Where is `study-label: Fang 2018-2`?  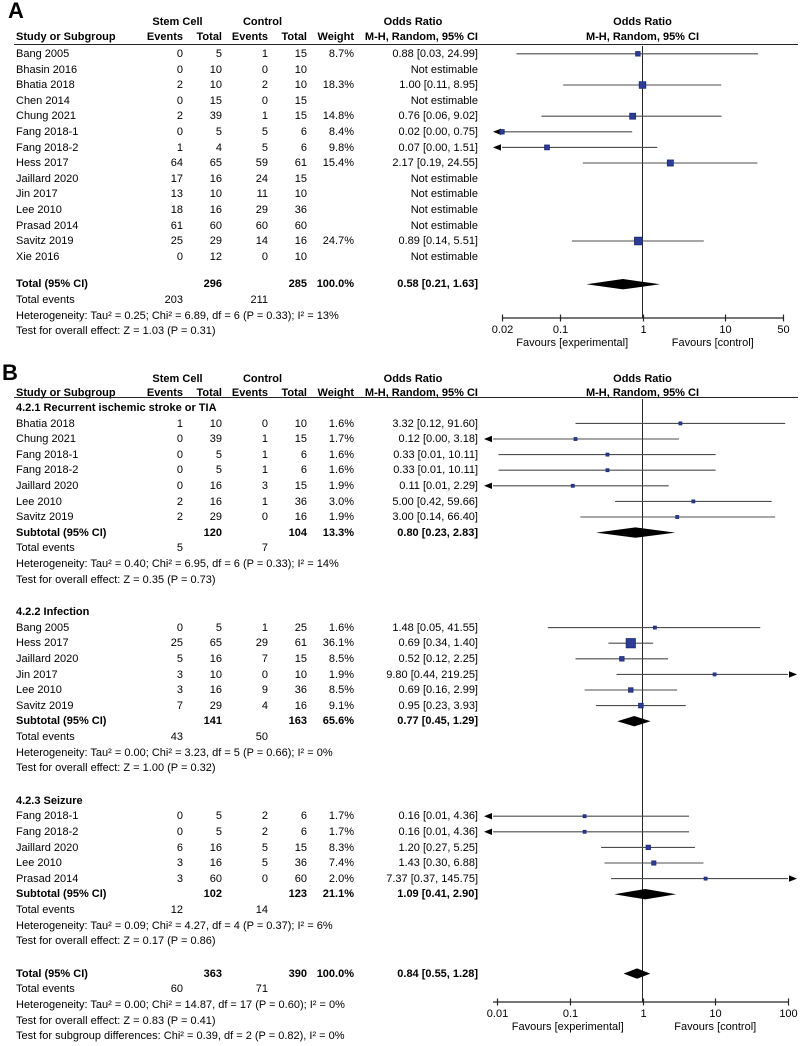 study-label: Fang 2018-2 is located at coordinates (47, 147).